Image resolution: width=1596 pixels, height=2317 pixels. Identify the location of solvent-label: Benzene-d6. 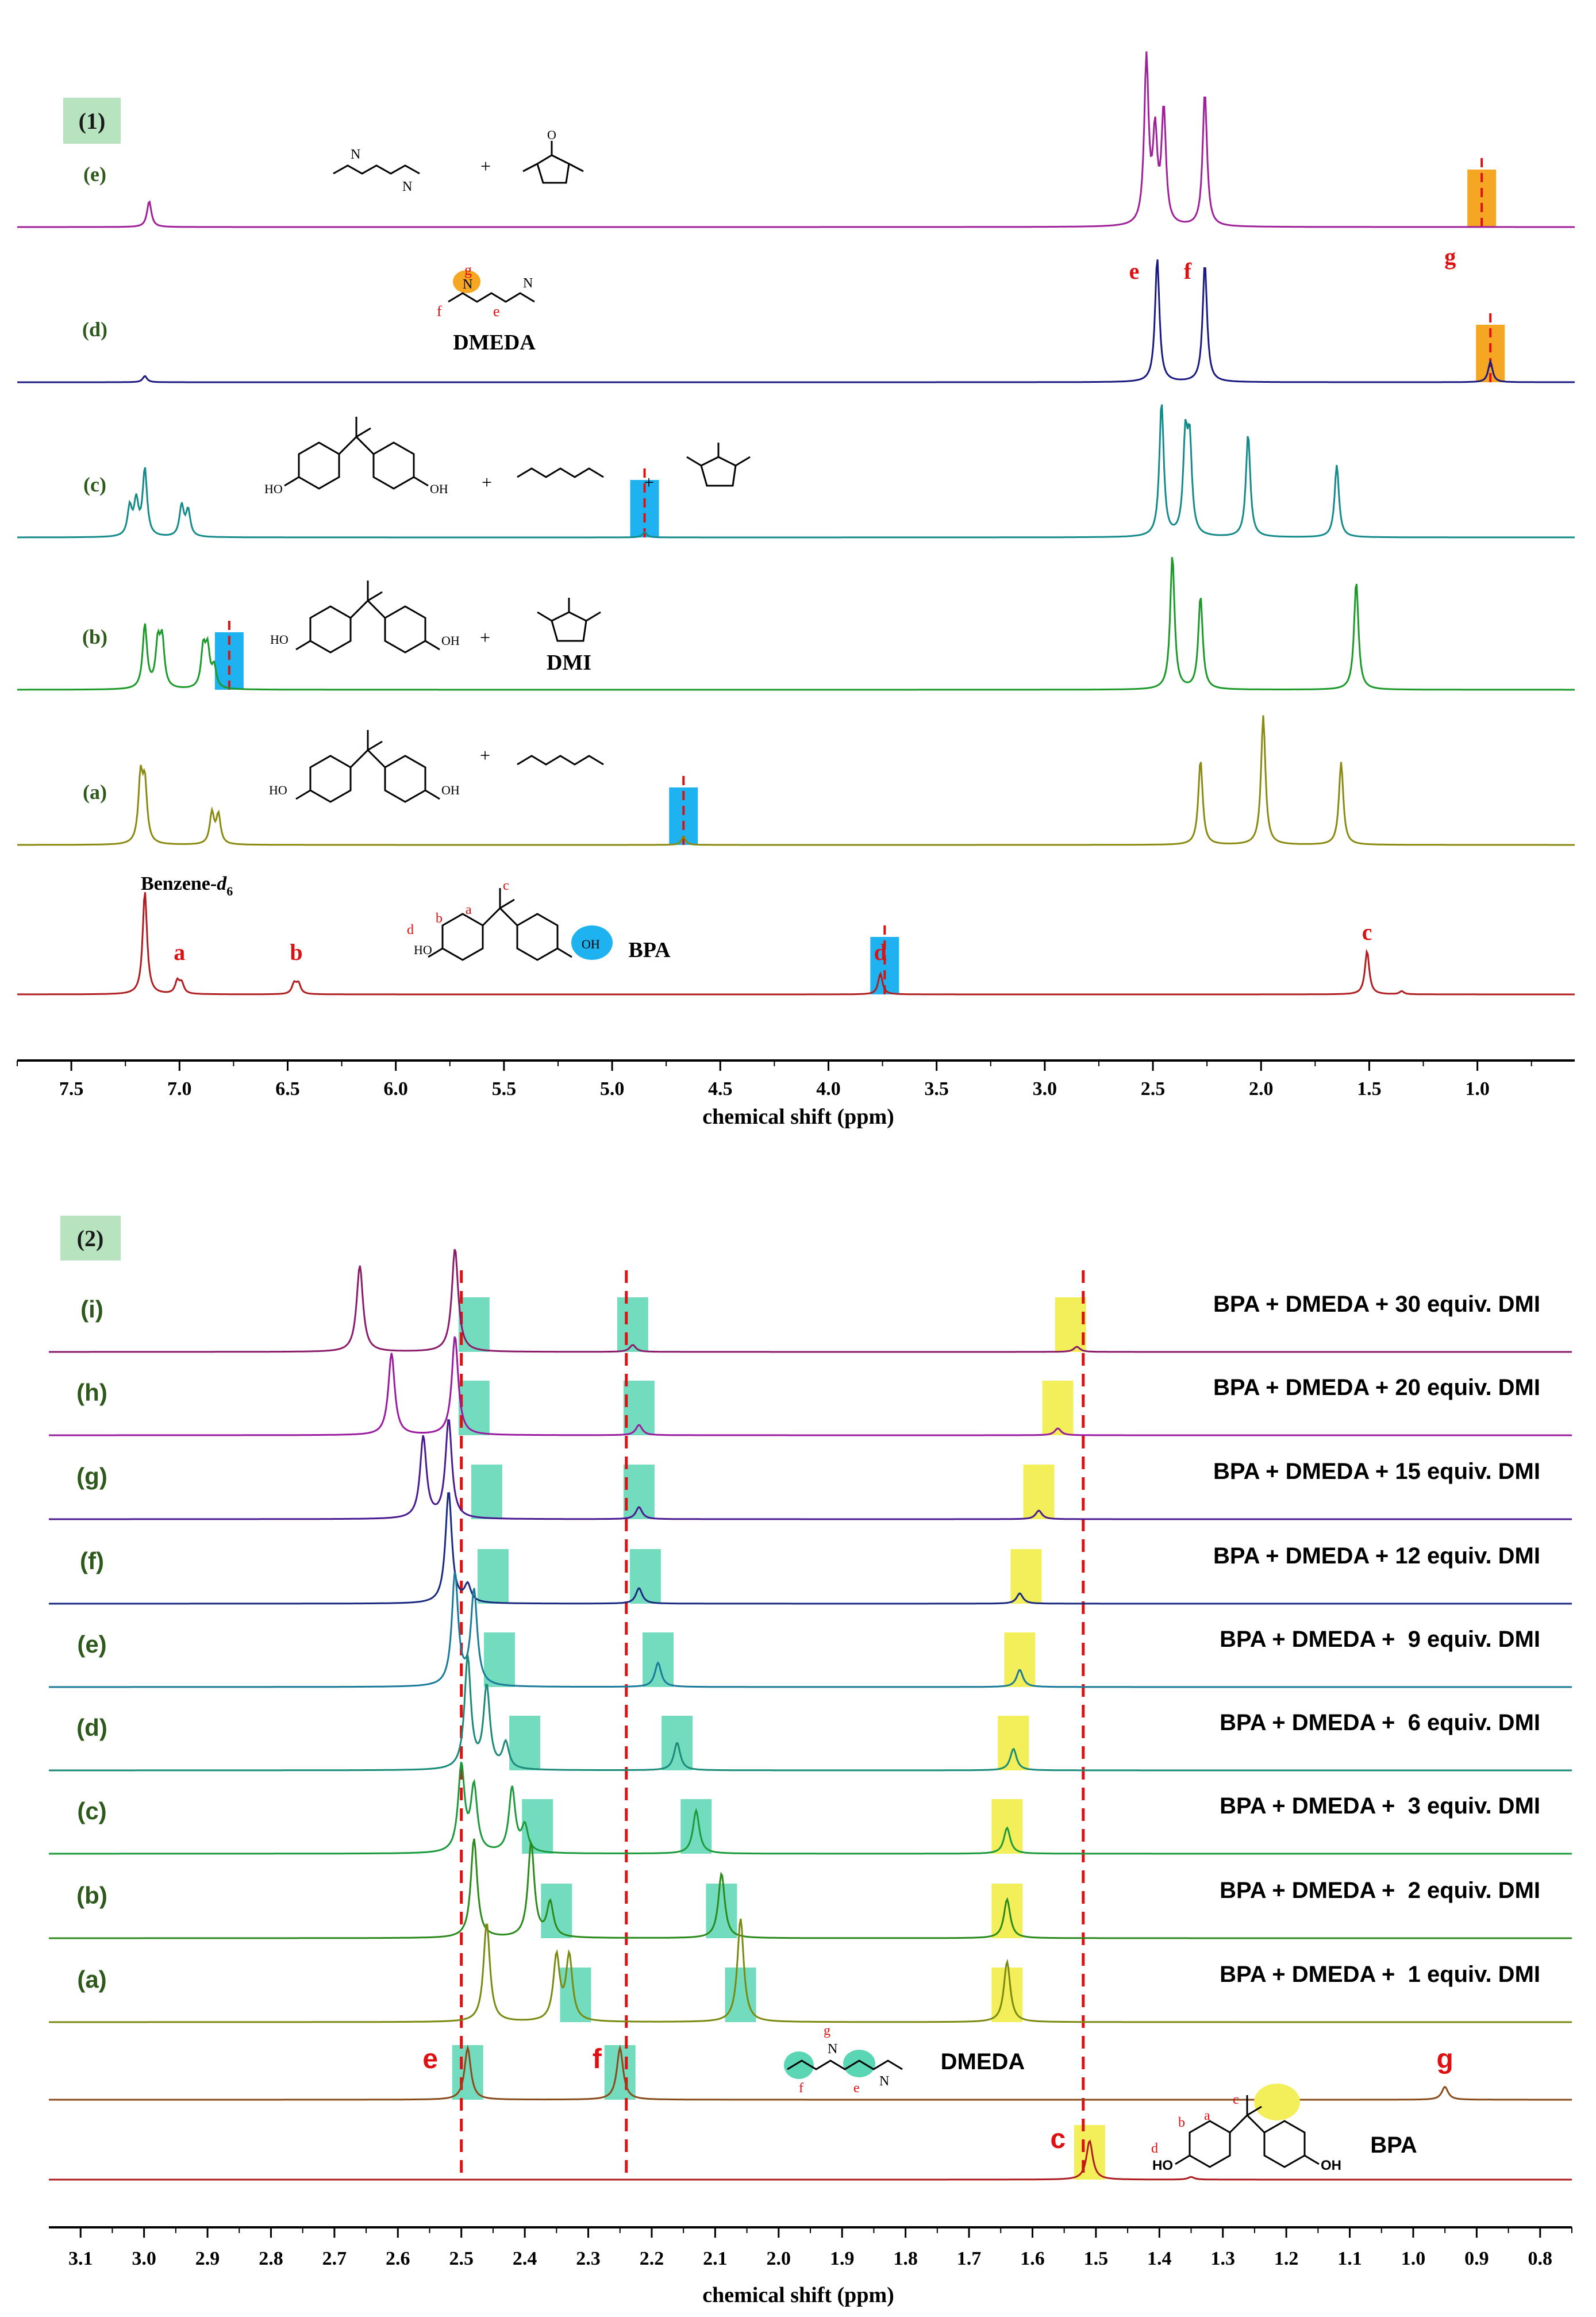
(187, 885).